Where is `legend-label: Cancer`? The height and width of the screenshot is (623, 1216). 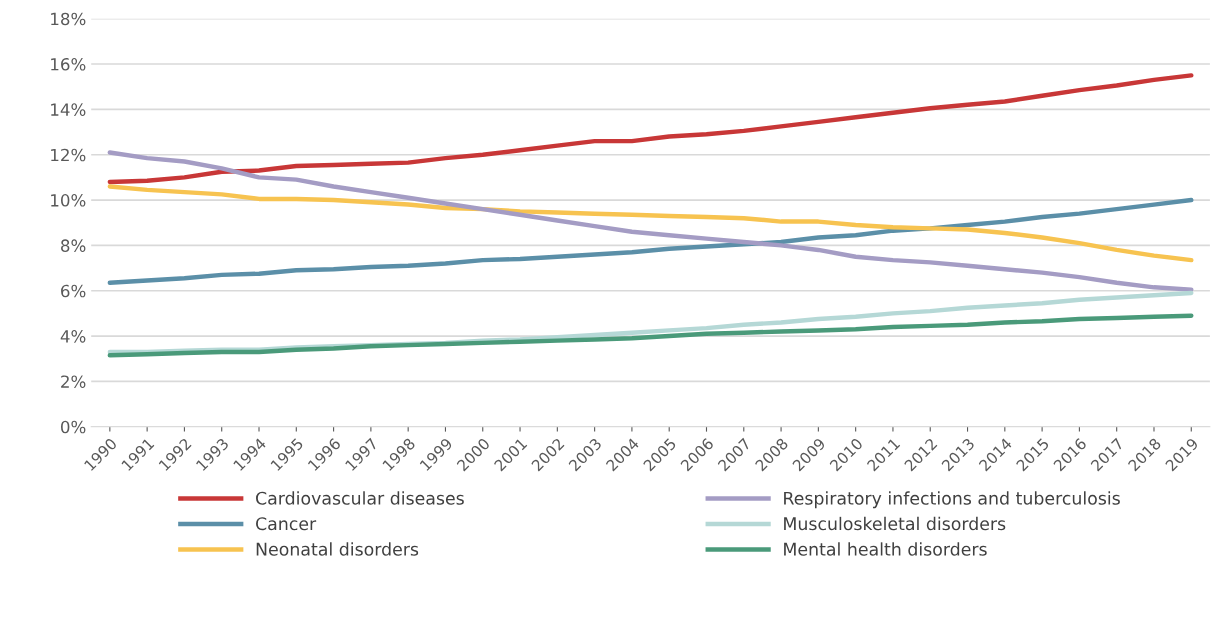
legend-label: Cancer is located at coordinates (286, 524).